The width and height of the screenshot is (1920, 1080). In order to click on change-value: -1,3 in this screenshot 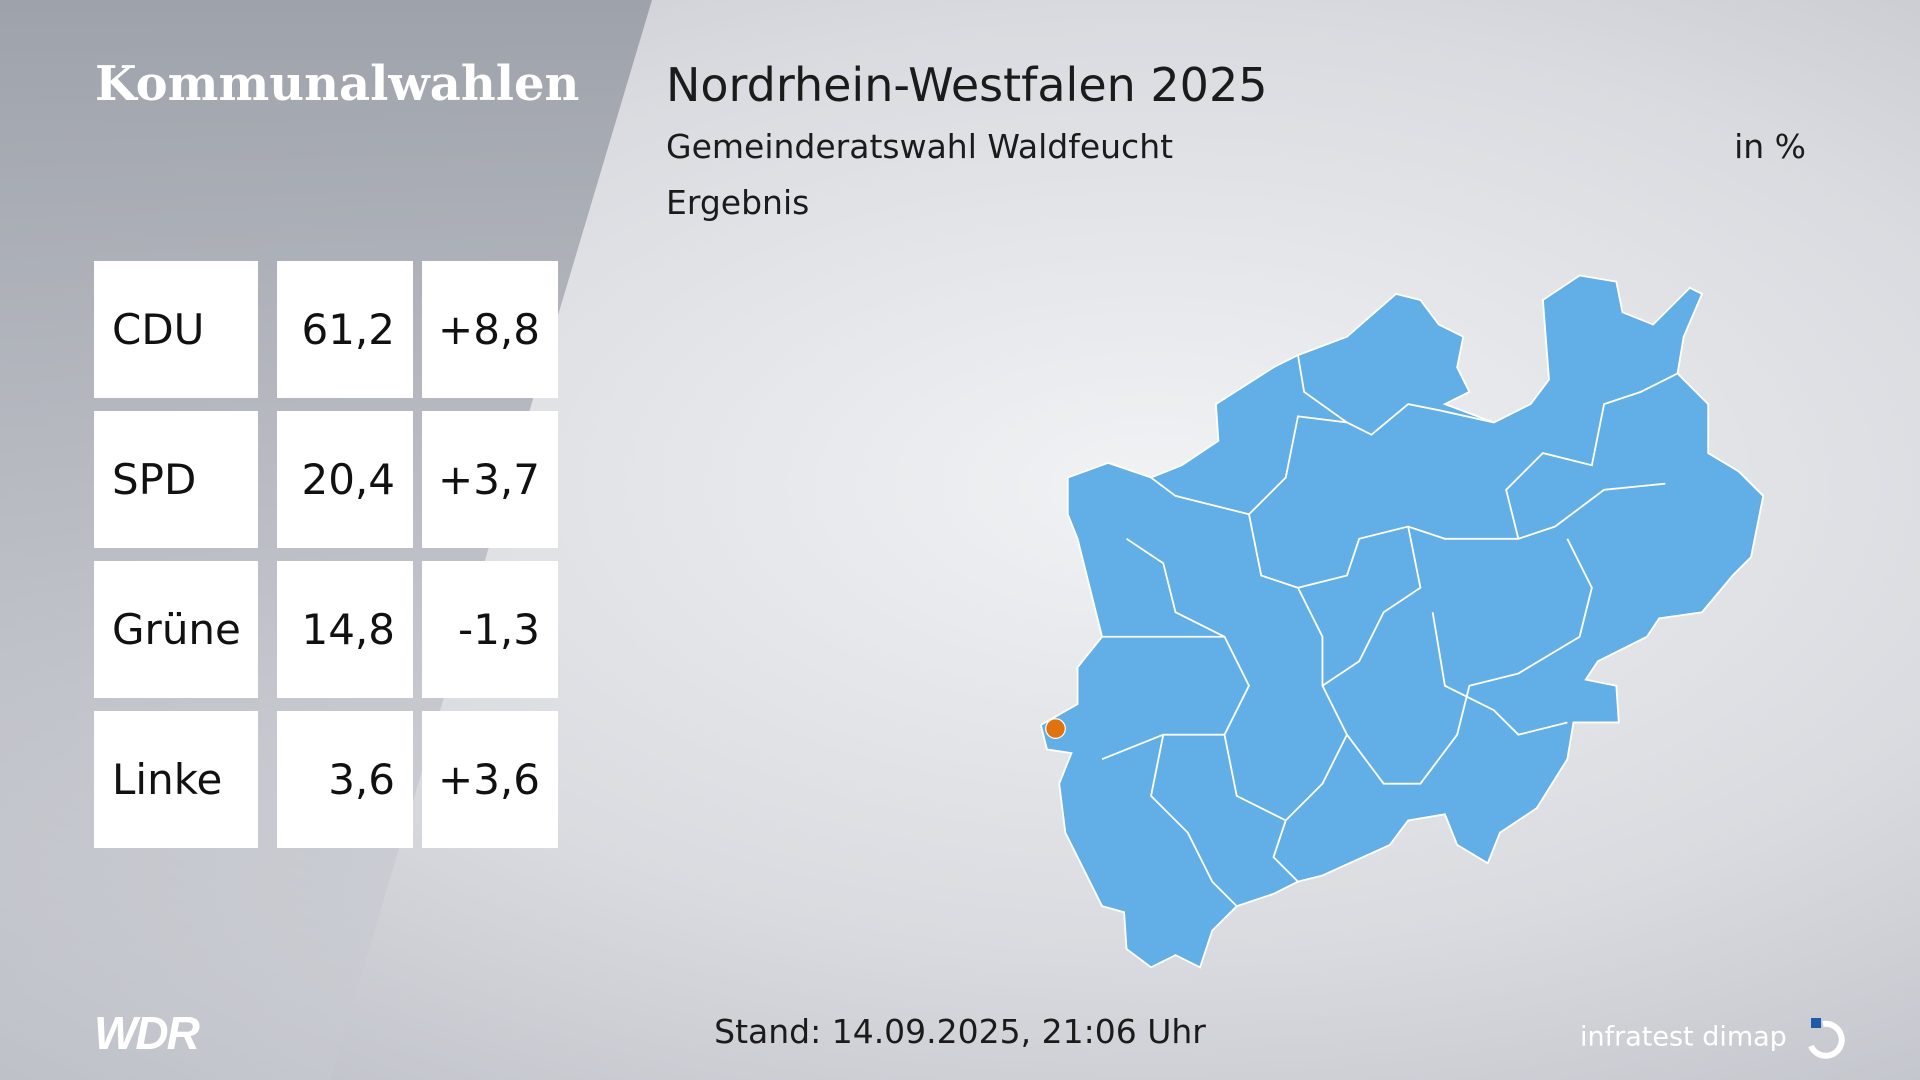, I will do `click(490, 629)`.